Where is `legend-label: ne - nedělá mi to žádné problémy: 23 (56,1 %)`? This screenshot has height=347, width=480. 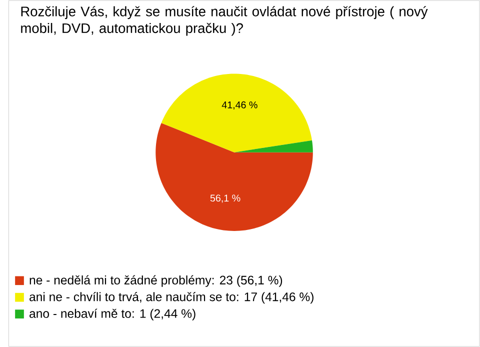 legend-label: ne - nedělá mi to žádné problémy: 23 (56,1 %) is located at coordinates (156, 281).